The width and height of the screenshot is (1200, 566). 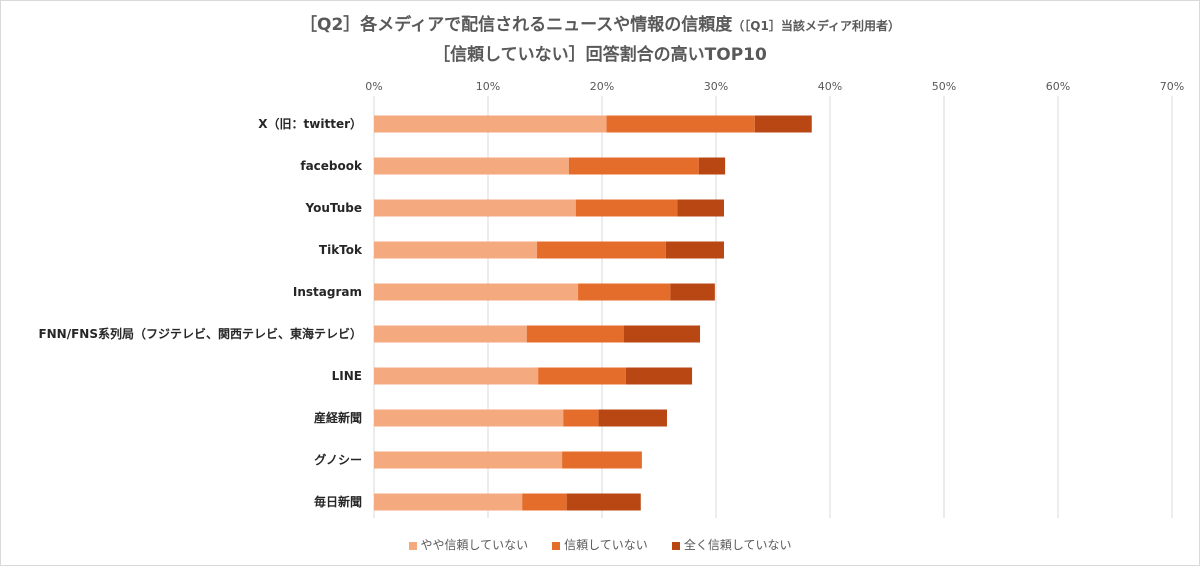 What do you see at coordinates (331, 166) in the screenshot?
I see `category-label: facebook` at bounding box center [331, 166].